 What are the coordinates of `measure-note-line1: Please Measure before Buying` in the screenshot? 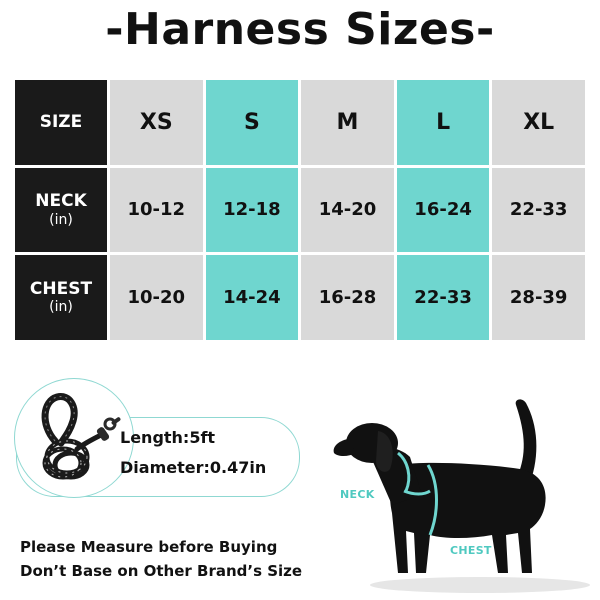 It's located at (149, 547).